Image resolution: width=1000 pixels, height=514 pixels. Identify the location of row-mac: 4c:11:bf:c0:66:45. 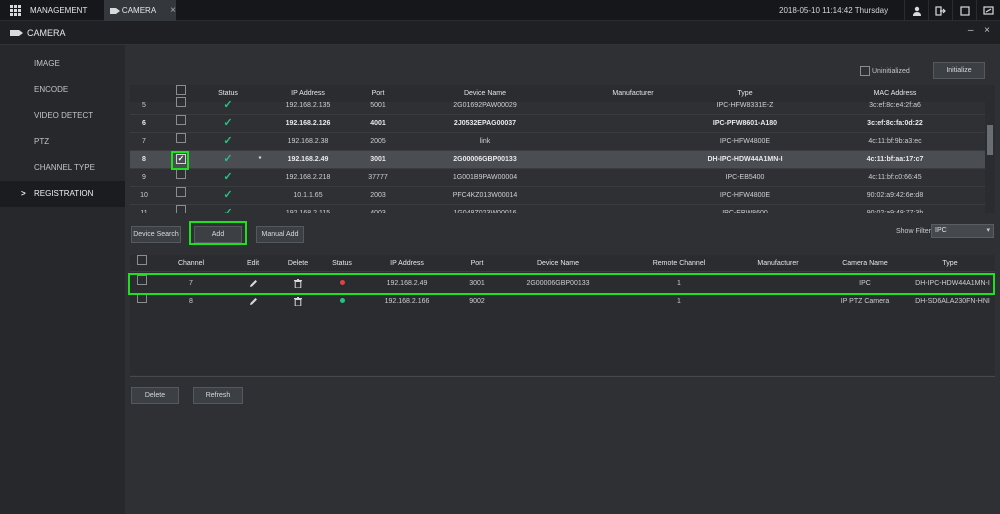
(895, 177).